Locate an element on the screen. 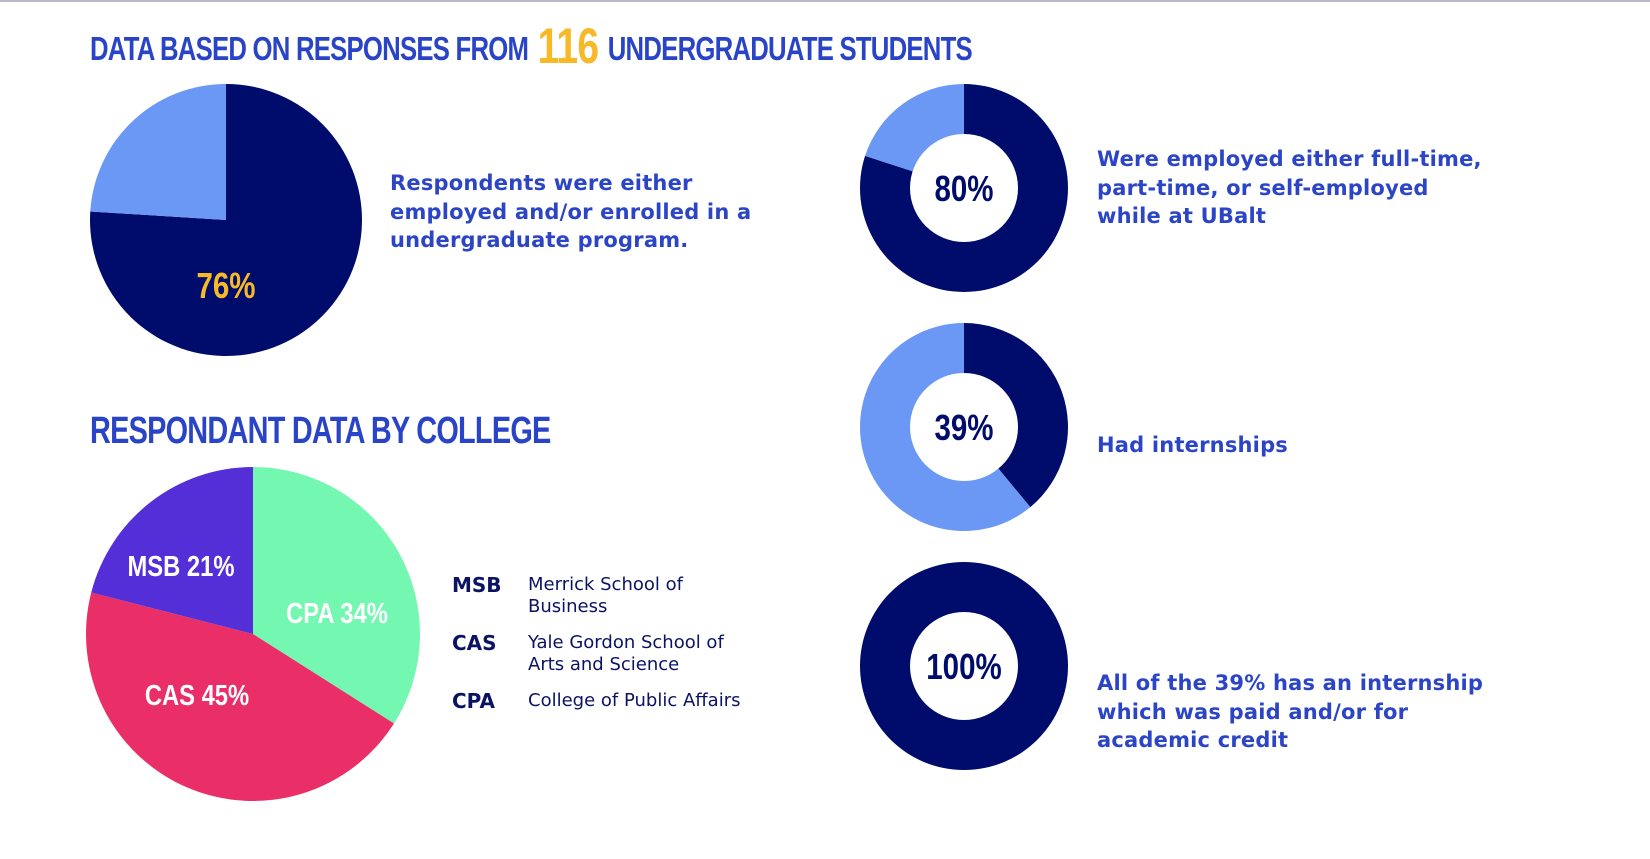 The image size is (1650, 859). cas-slice-label: CAS 45% is located at coordinates (197, 695).